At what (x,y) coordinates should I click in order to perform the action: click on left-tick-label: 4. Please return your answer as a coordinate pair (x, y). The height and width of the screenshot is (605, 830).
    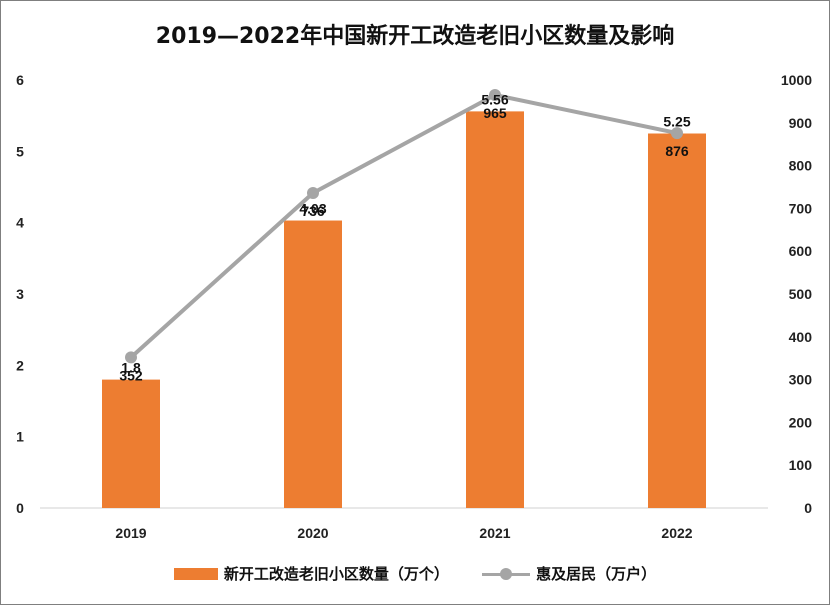
    Looking at the image, I should click on (20, 223).